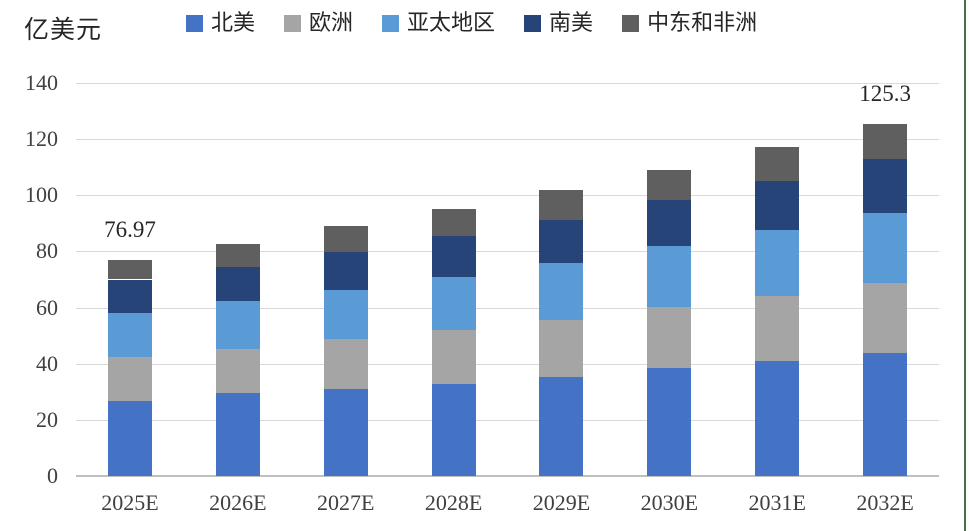 This screenshot has width=969, height=531. Describe the element at coordinates (507, 476) in the screenshot. I see `x-axis-line` at that location.